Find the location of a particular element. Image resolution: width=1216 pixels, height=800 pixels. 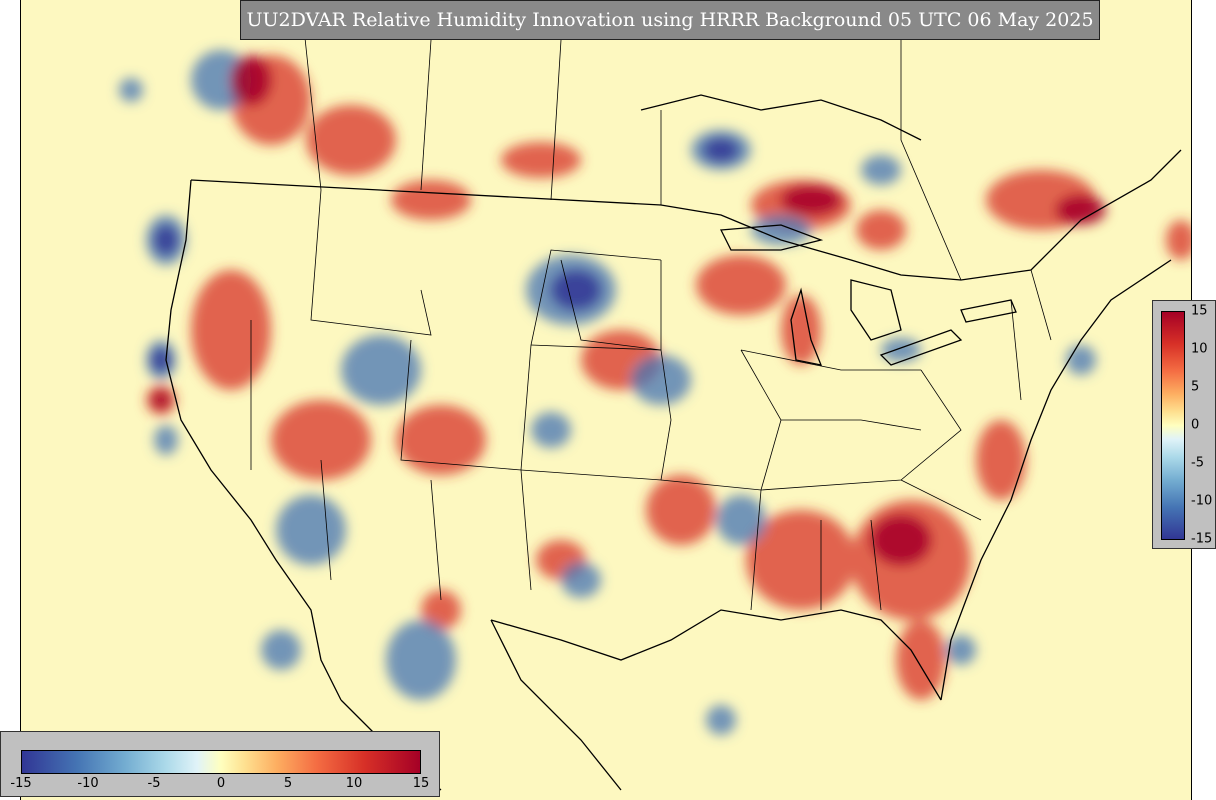

pacific-coastline is located at coordinates (253, 440).